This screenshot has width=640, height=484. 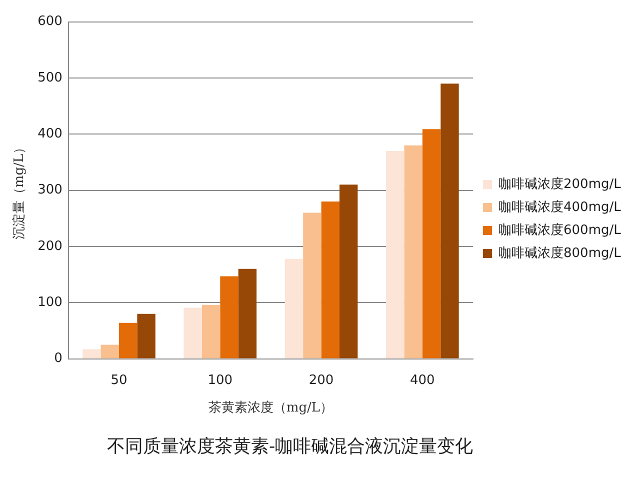 I want to click on x-tick-label: 100, so click(x=220, y=380).